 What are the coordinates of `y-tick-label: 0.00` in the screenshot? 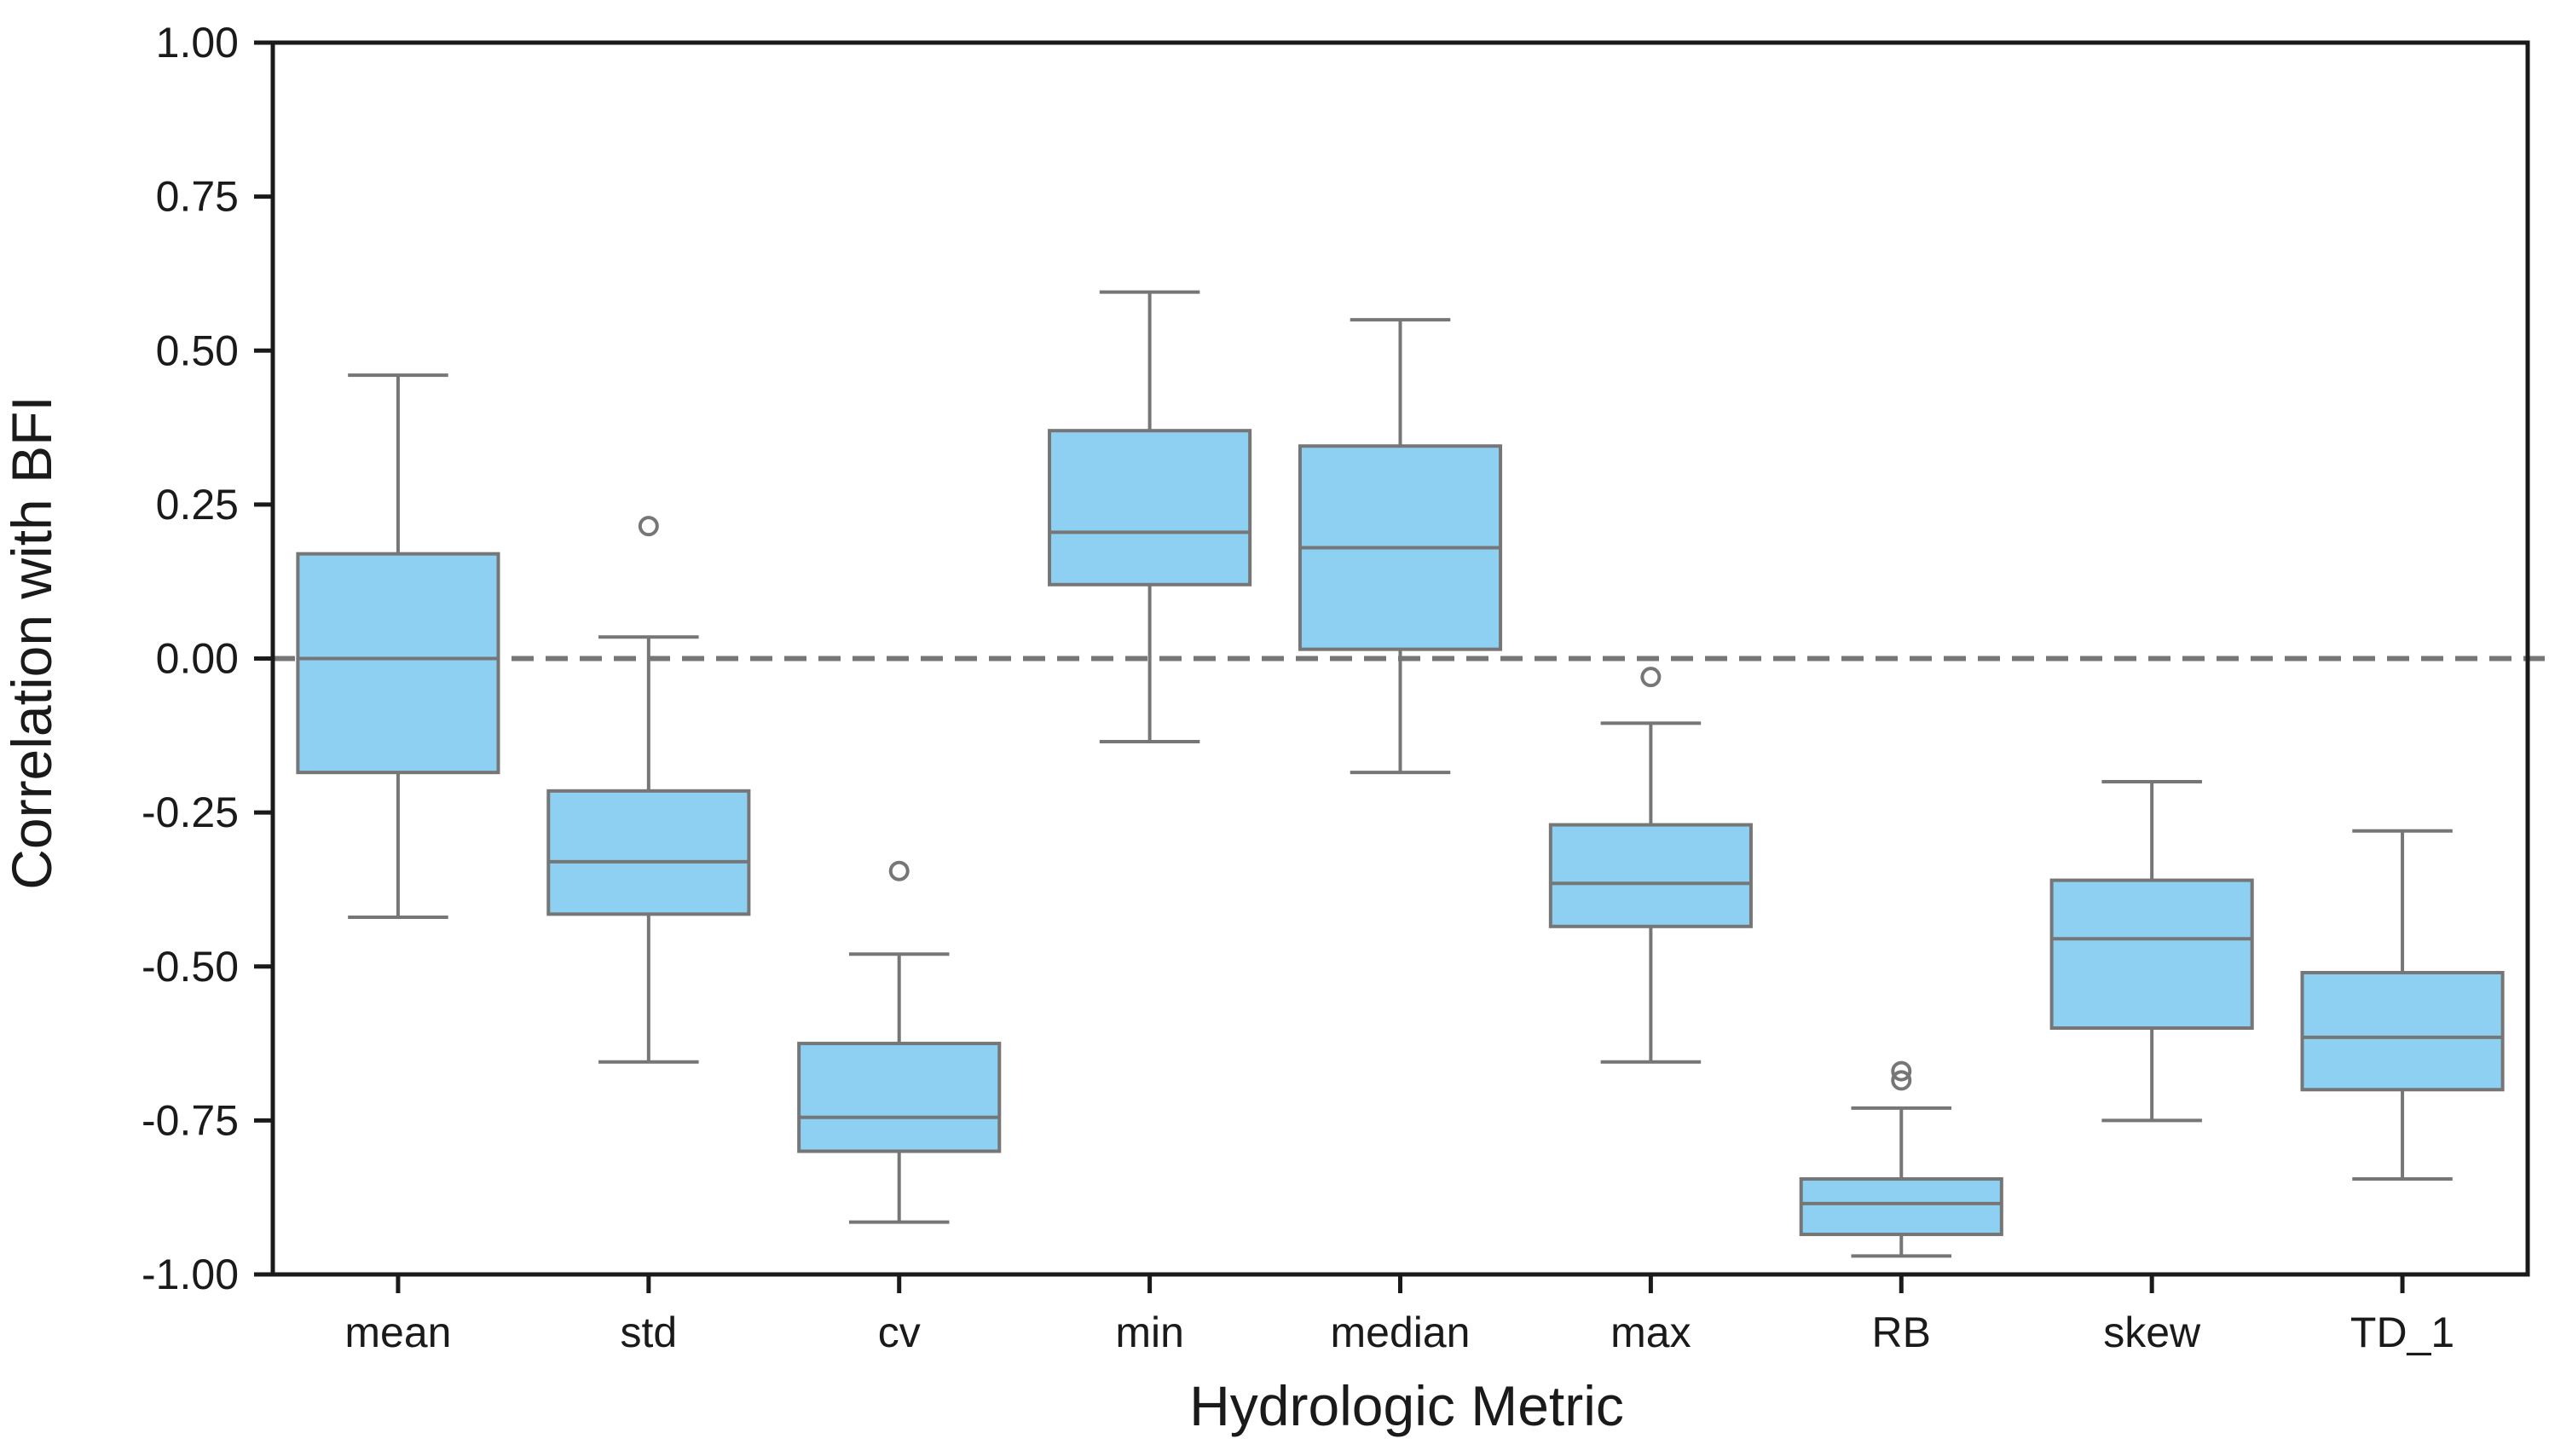 It's located at (197, 659).